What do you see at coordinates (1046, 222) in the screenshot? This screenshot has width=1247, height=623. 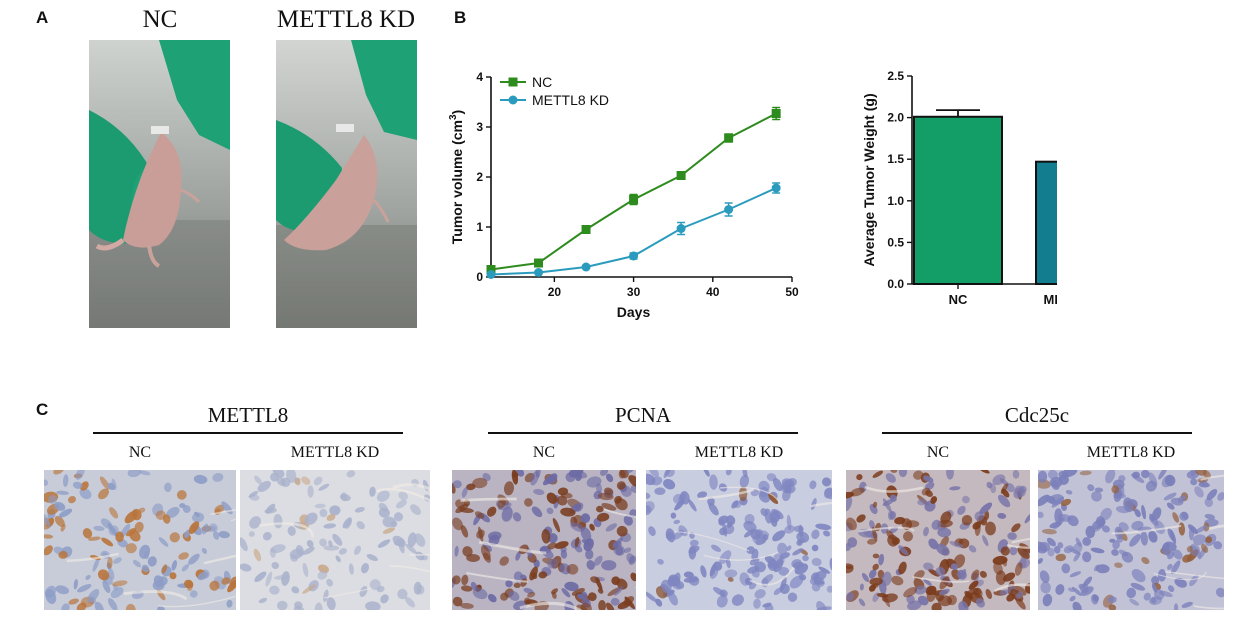 I see `bar` at bounding box center [1046, 222].